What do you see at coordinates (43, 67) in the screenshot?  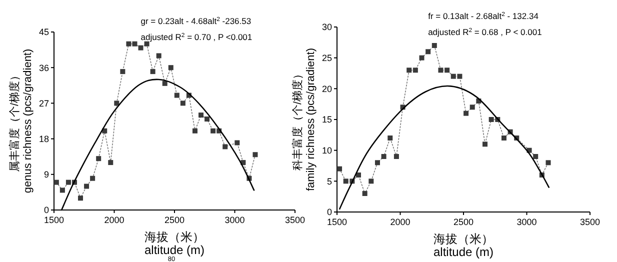 I see `y-tick-label: 36` at bounding box center [43, 67].